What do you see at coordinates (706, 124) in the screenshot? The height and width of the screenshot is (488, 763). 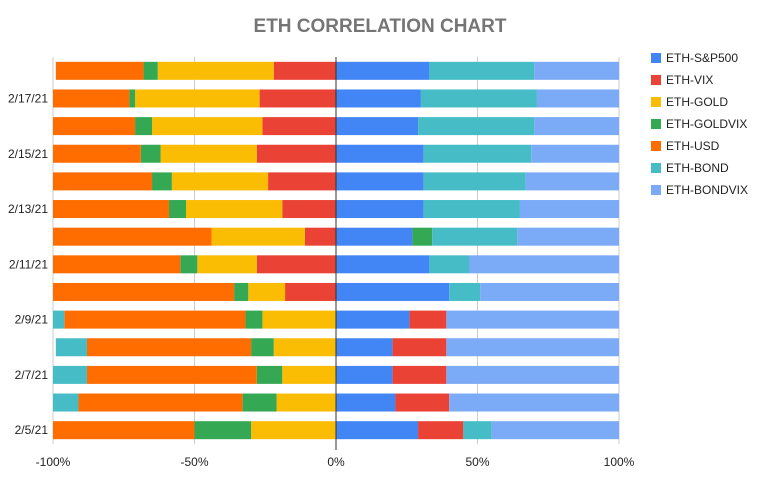 I see `legend-label: ETH-GOLDVIX` at bounding box center [706, 124].